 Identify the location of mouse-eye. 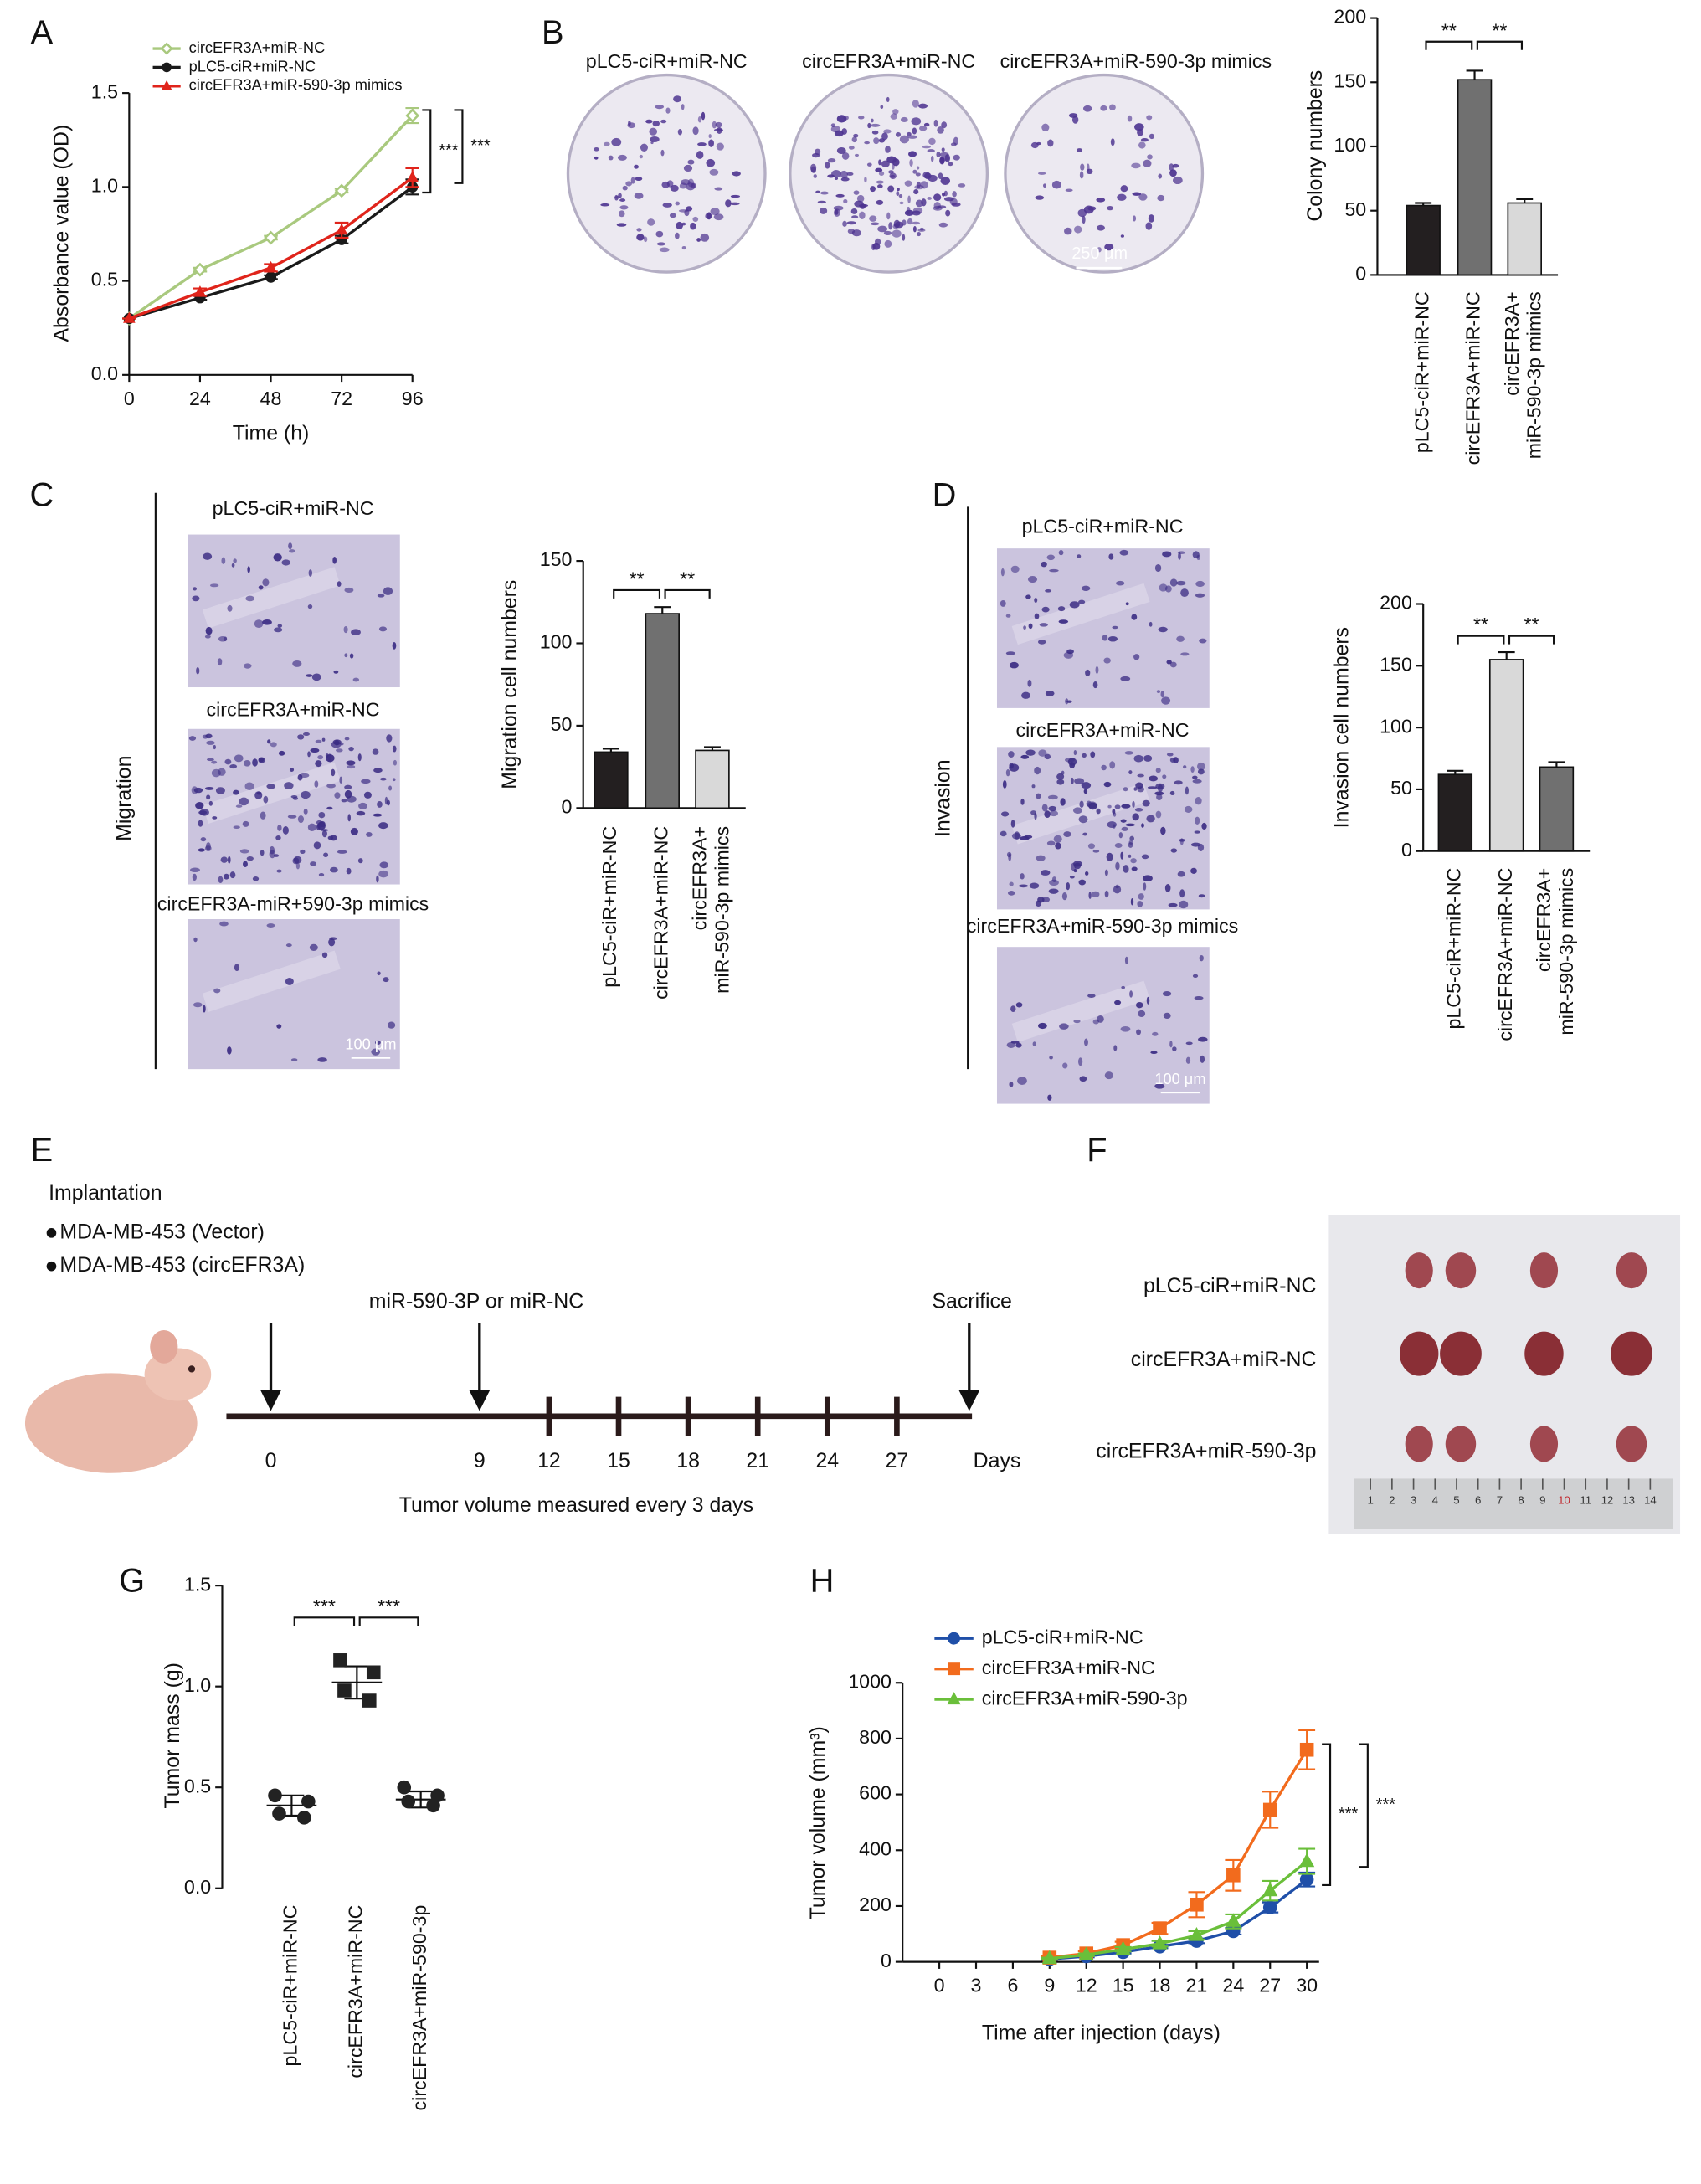
(192, 1369).